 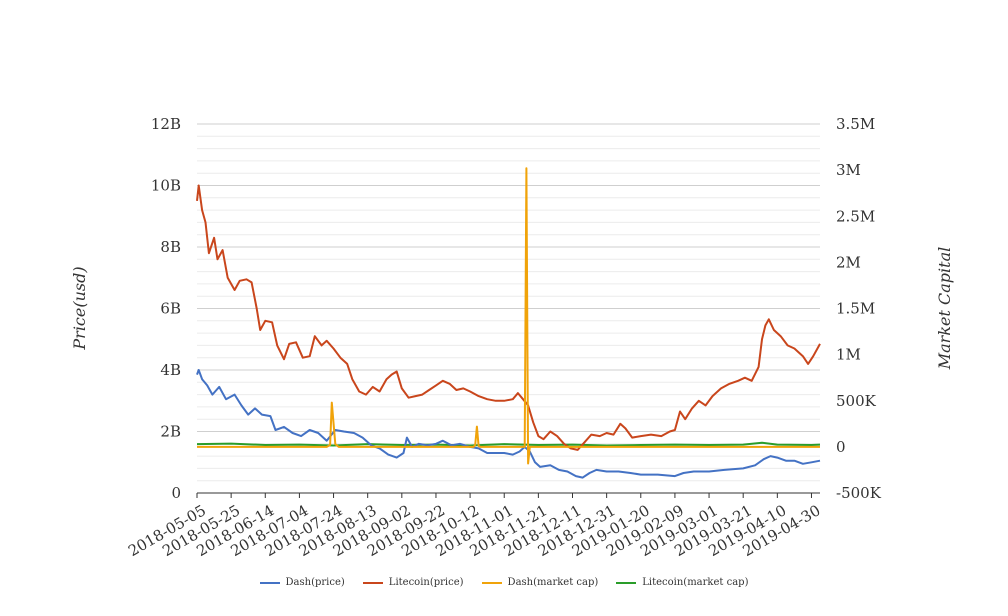 I want to click on right-tick-label: 0, so click(x=841, y=447).